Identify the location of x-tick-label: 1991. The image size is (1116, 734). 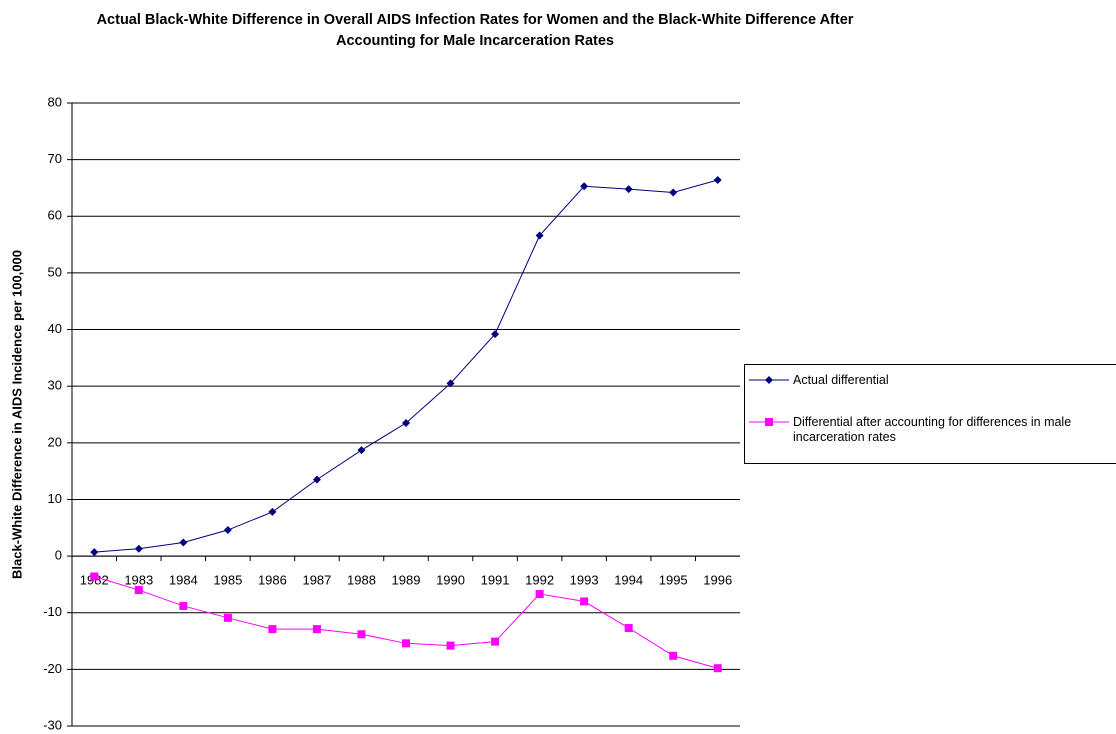
(495, 580).